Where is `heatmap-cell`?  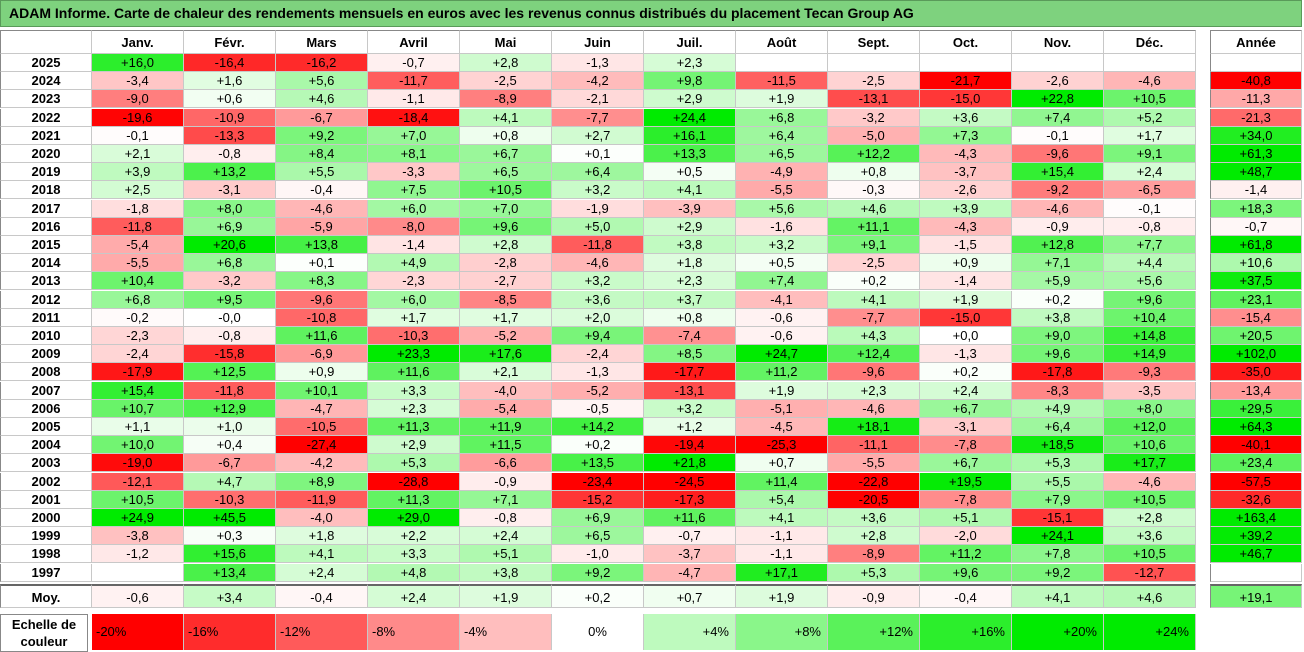
heatmap-cell is located at coordinates (1058, 63).